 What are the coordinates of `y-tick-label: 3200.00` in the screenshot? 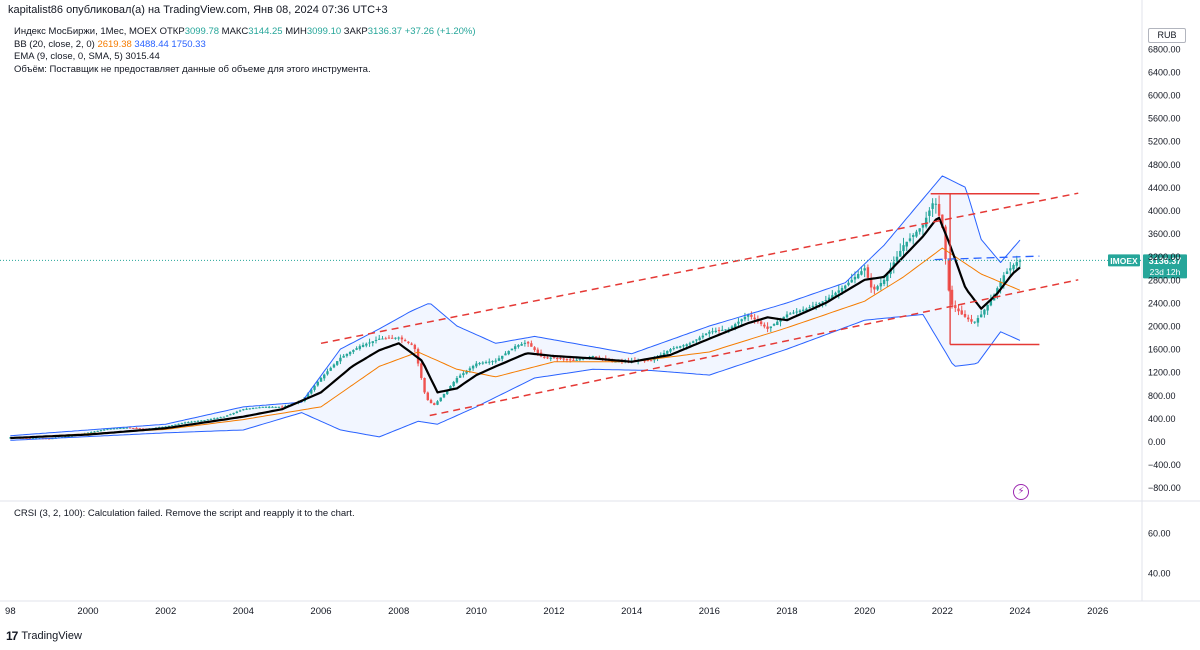 It's located at (1164, 257).